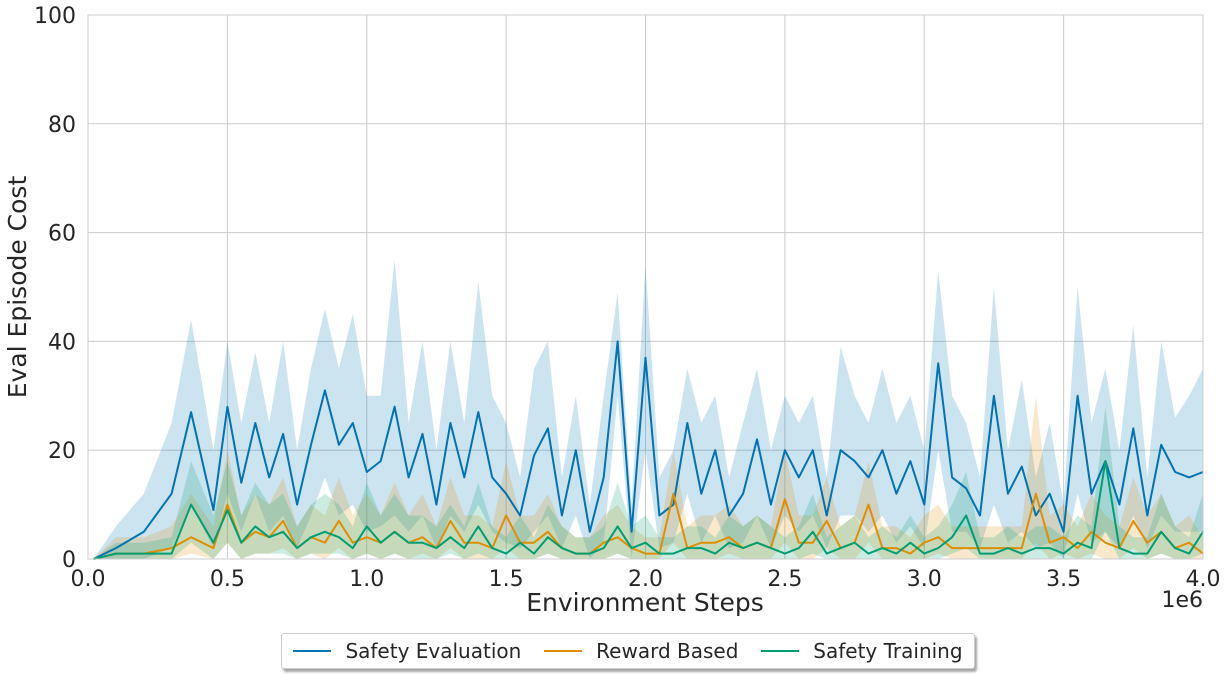 The height and width of the screenshot is (675, 1227). Describe the element at coordinates (667, 651) in the screenshot. I see `legend-label-reward-based: Reward Based` at that location.